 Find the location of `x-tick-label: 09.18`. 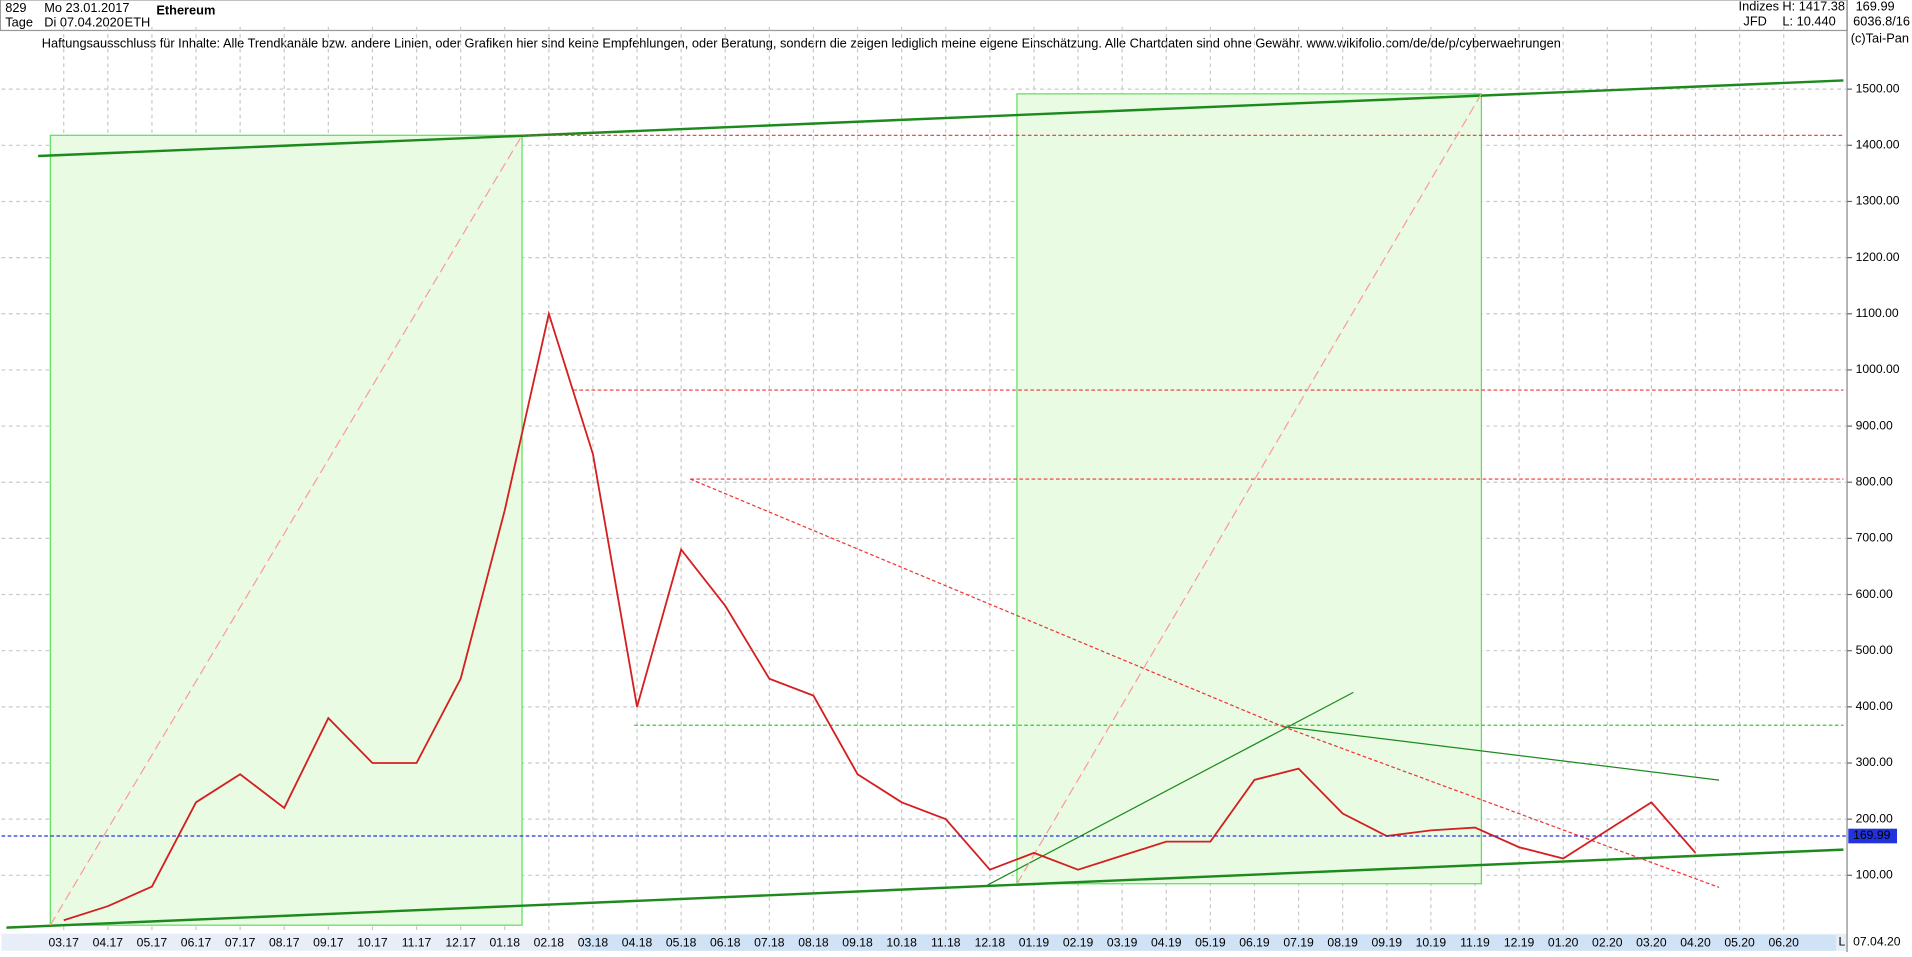

x-tick-label: 09.18 is located at coordinates (857, 943).